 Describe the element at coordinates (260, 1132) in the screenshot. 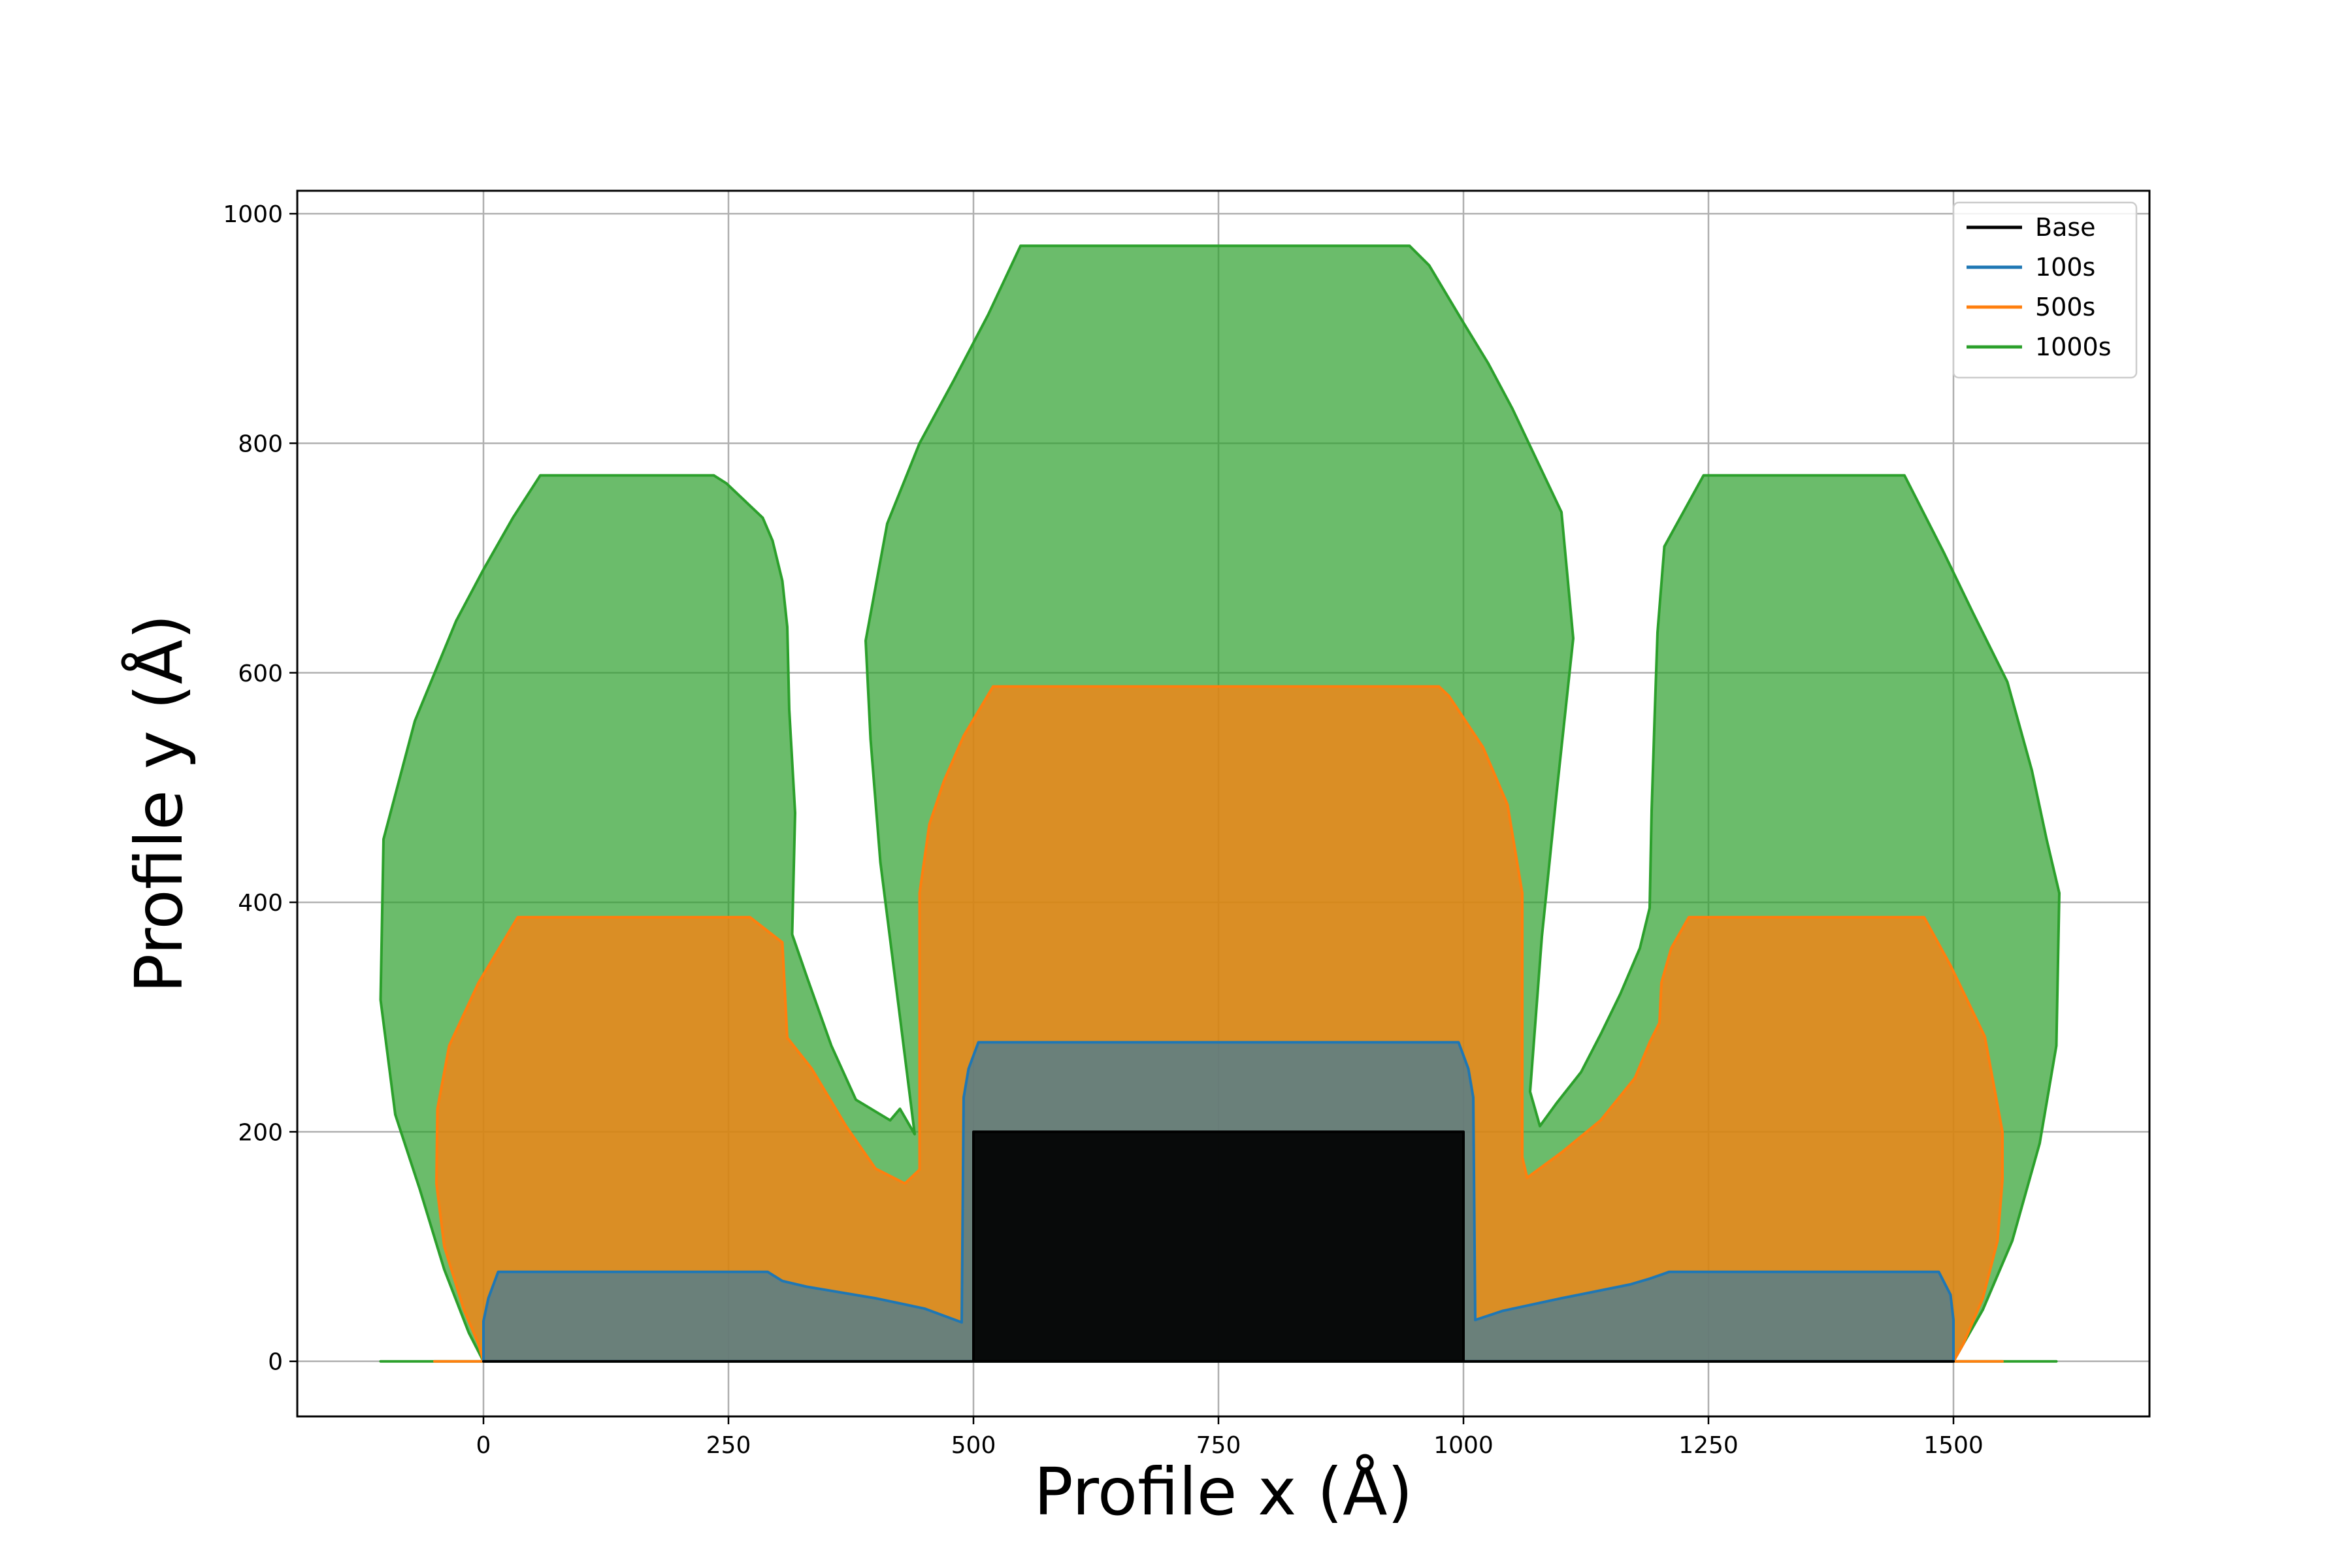

I see `y-tick-label: 200` at that location.